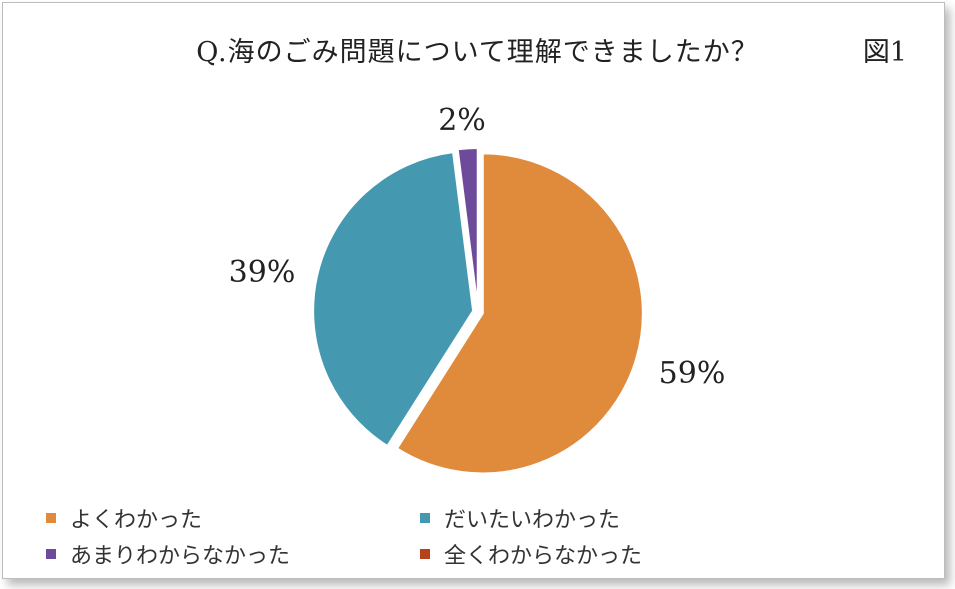 Image resolution: width=955 pixels, height=589 pixels. Describe the element at coordinates (477, 52) in the screenshot. I see `chart-title: Q.海のごみ問題について理解できましたか？` at that location.